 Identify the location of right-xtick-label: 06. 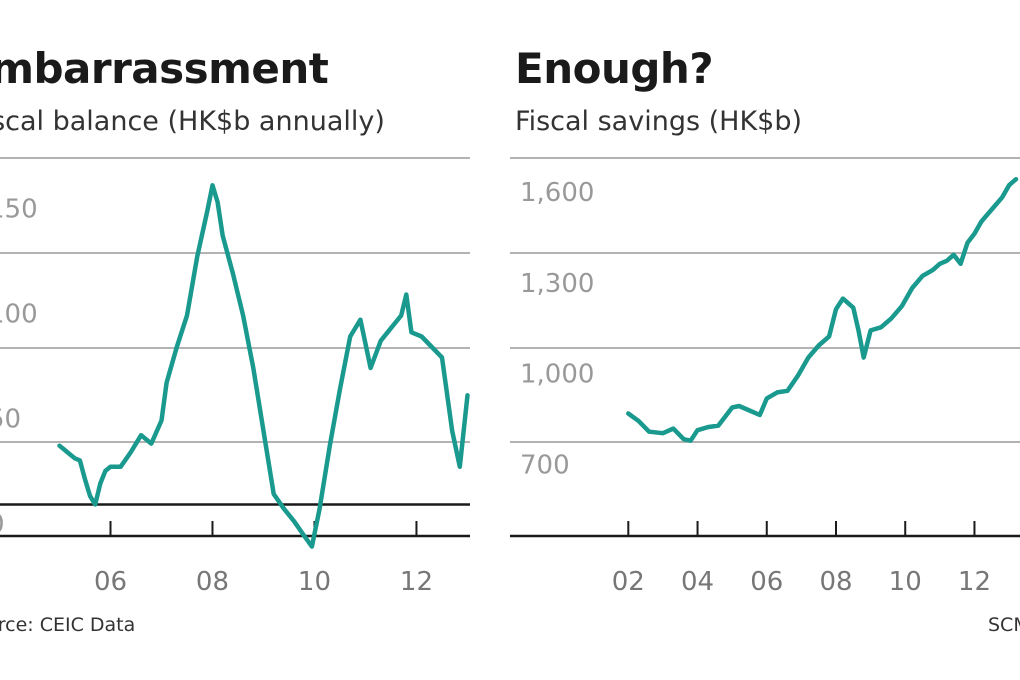
(766, 582).